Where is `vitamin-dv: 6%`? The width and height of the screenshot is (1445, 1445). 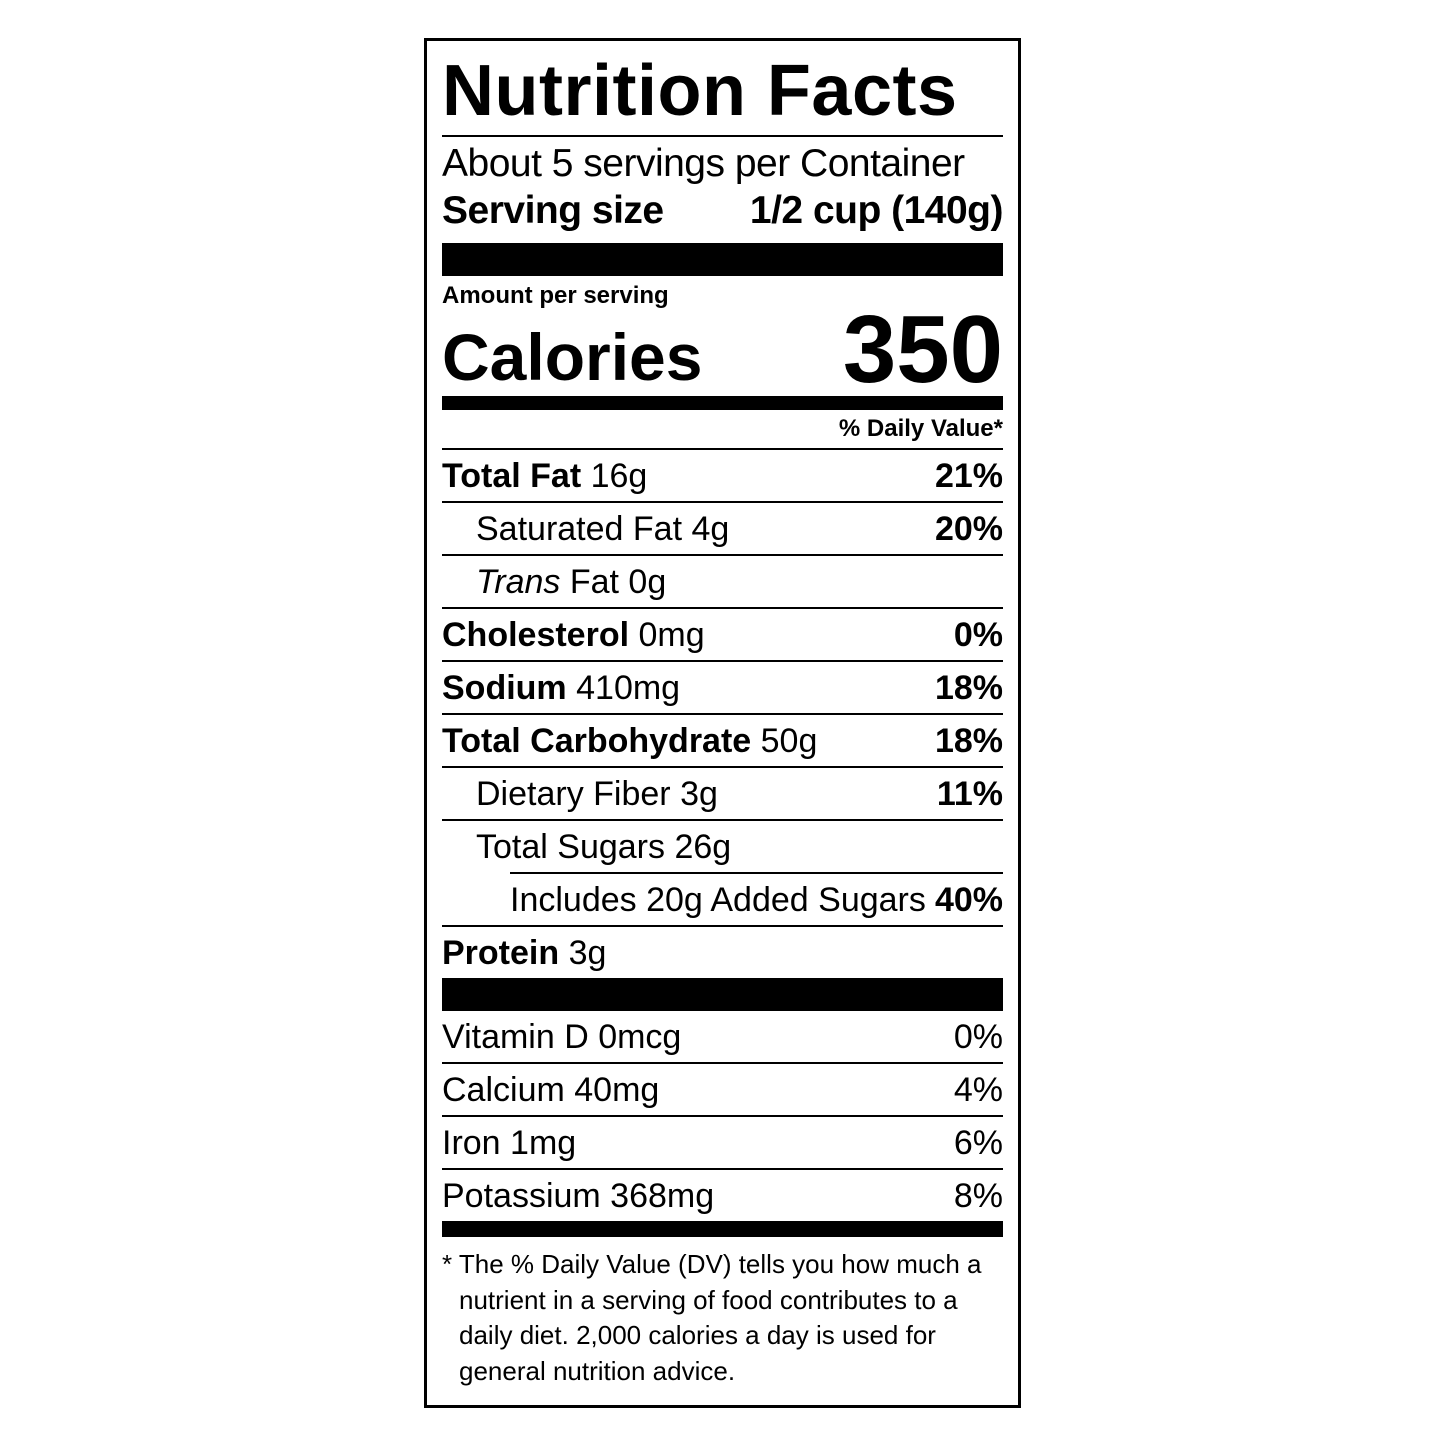
vitamin-dv: 6% is located at coordinates (978, 1143).